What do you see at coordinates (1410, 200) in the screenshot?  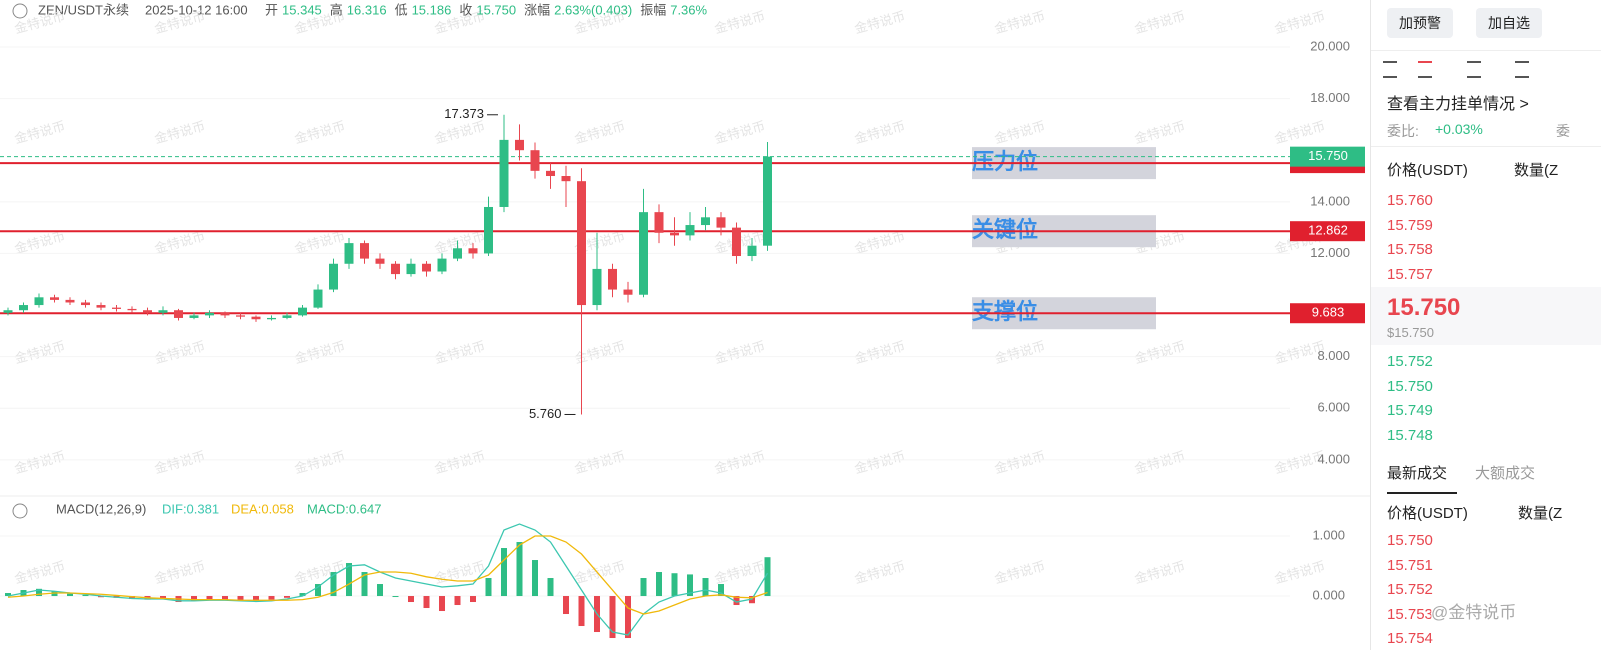 I see `ask: 15.760` at bounding box center [1410, 200].